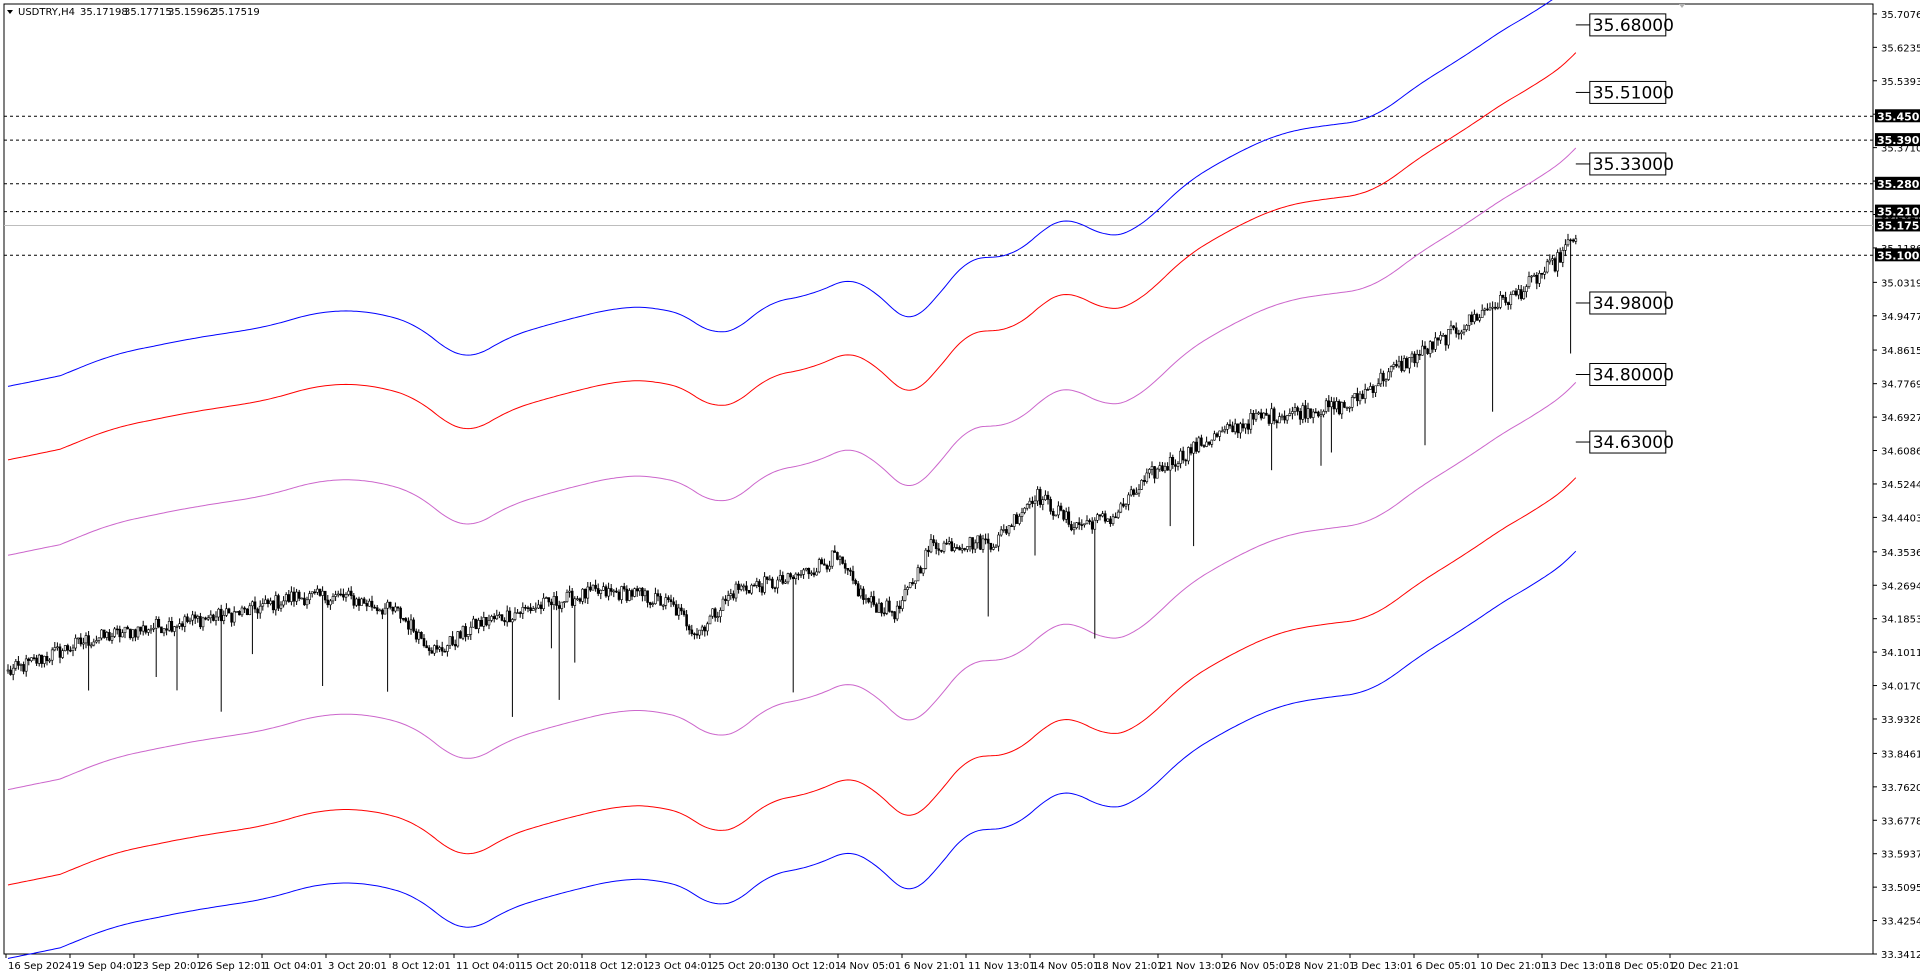 The image size is (1920, 976). What do you see at coordinates (1900, 418) in the screenshot?
I see `y-tick-label: 34.69275` at bounding box center [1900, 418].